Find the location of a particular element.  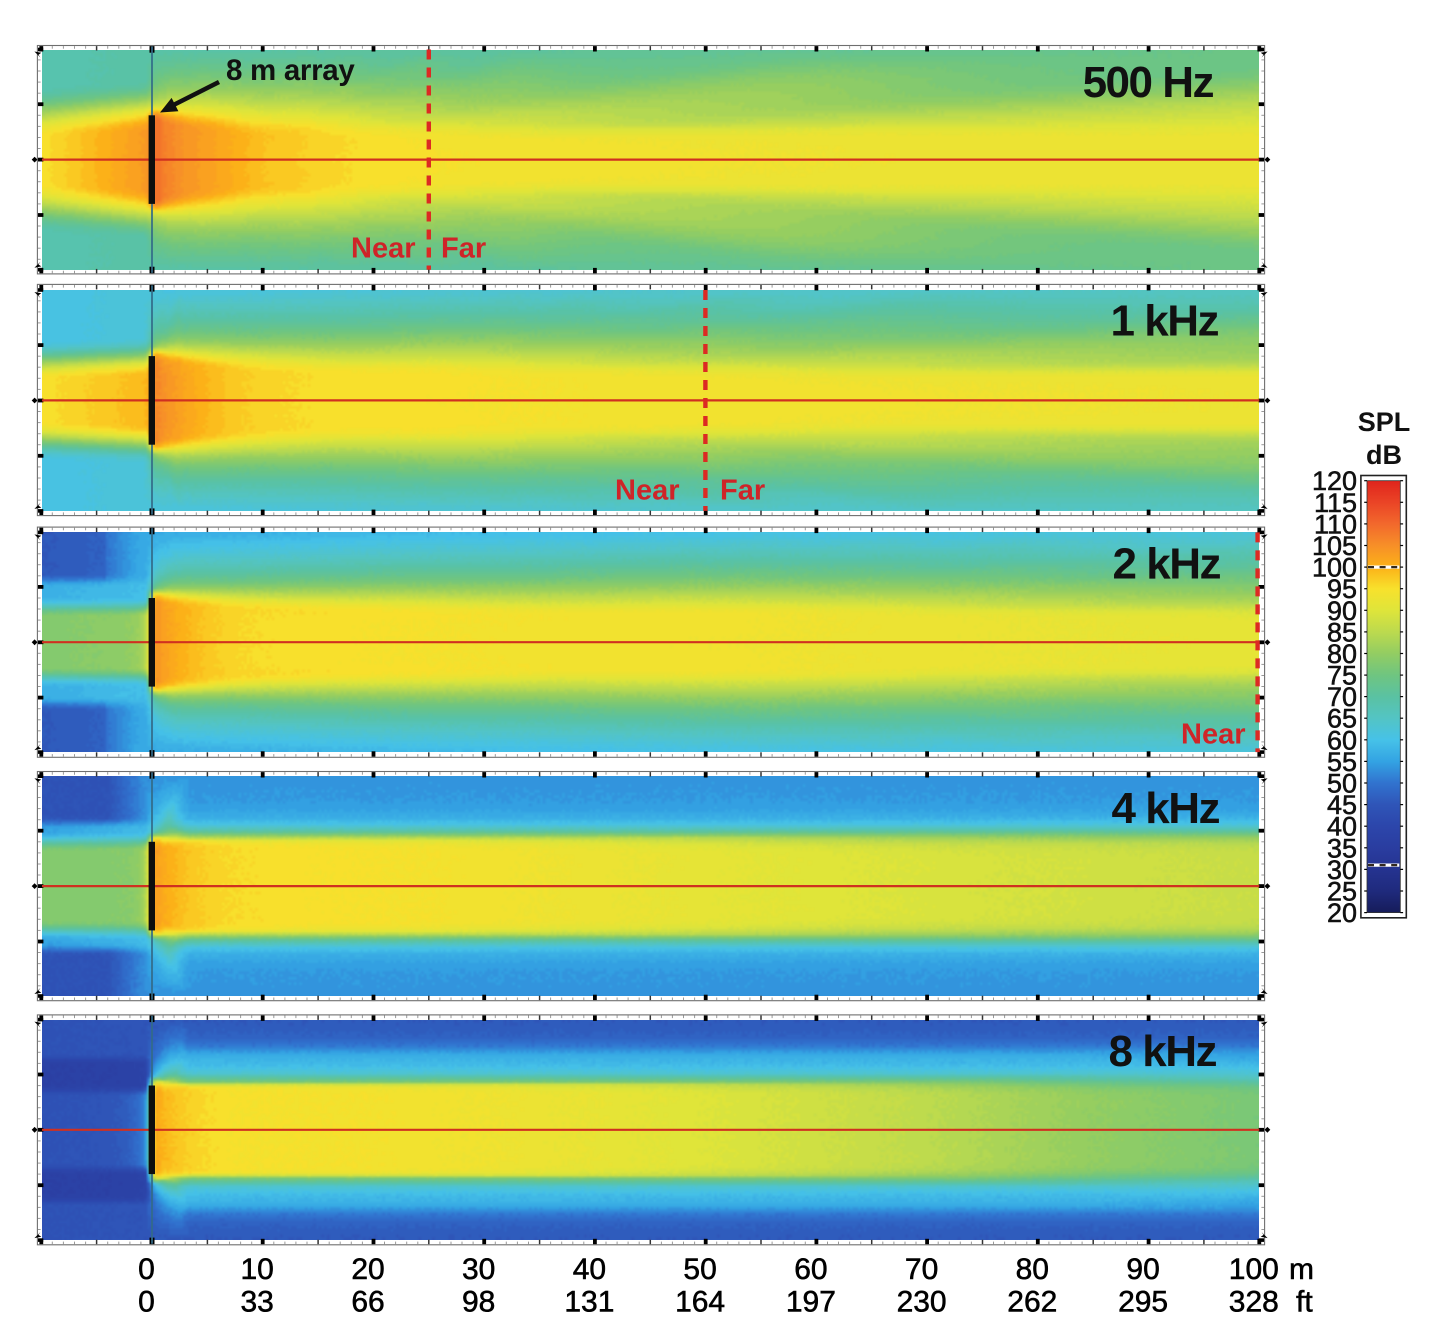

svg-text: 55 is located at coordinates (1342, 762).